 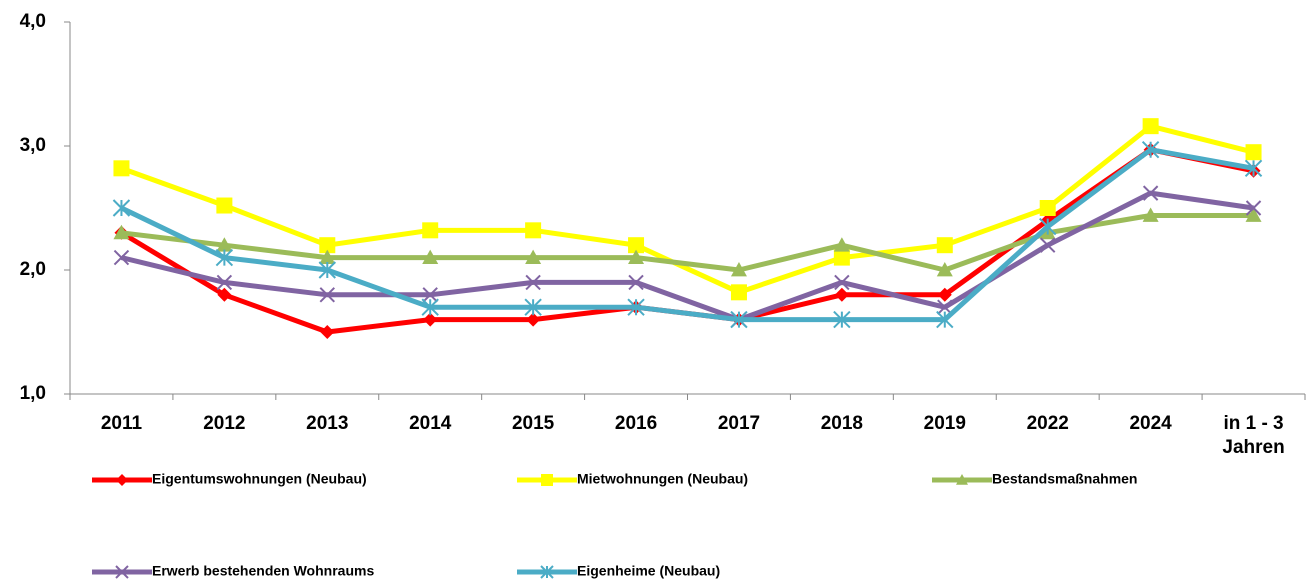 I want to click on y-tick-label: 2,0, so click(x=33, y=269).